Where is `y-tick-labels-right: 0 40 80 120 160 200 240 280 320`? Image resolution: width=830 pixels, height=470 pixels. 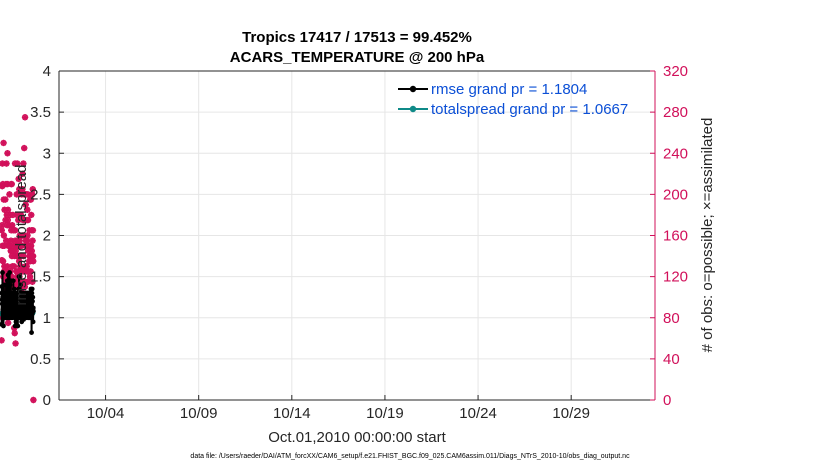 y-tick-labels-right: 0 40 80 120 160 200 240 280 320 is located at coordinates (669, 236).